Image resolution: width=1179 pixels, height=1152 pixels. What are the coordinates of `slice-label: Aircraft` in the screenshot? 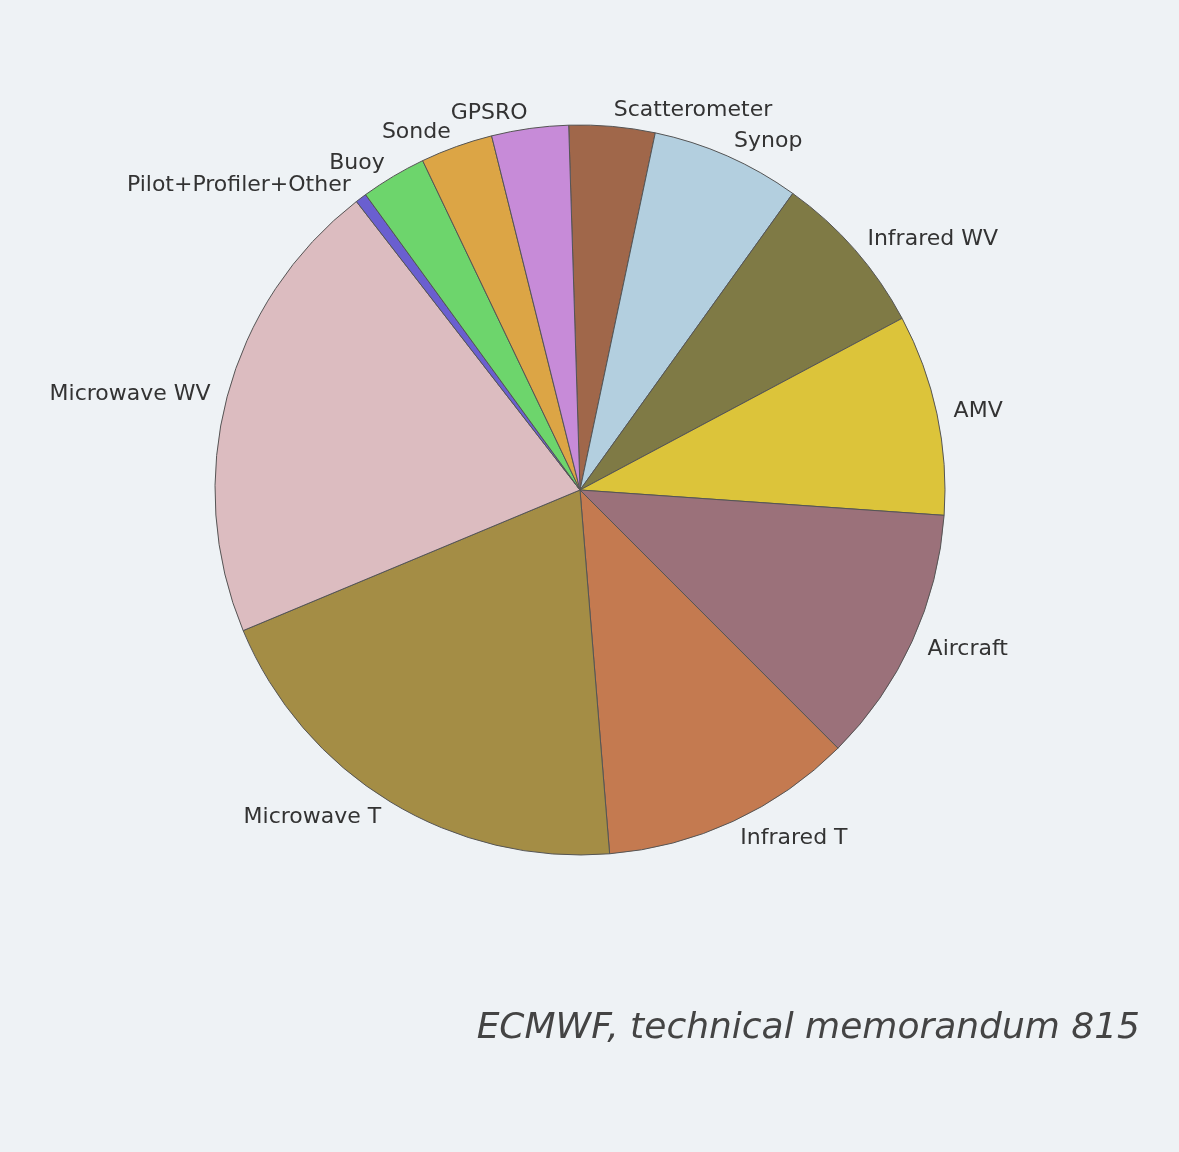 It's located at (968, 648).